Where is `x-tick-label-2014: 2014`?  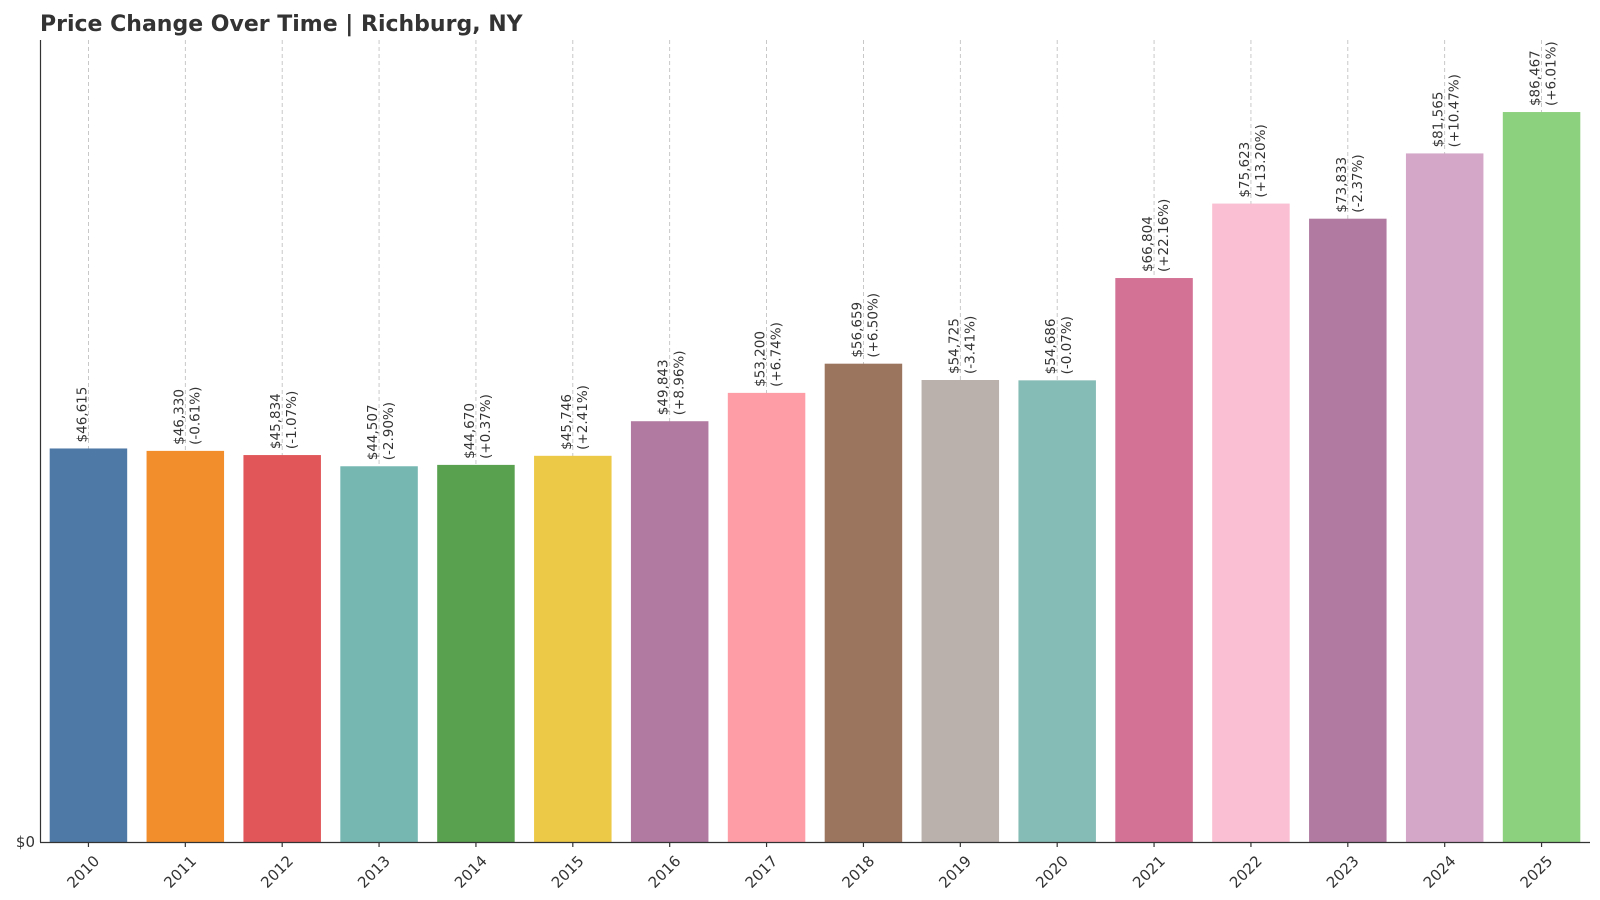
x-tick-label-2014: 2014 is located at coordinates (471, 872).